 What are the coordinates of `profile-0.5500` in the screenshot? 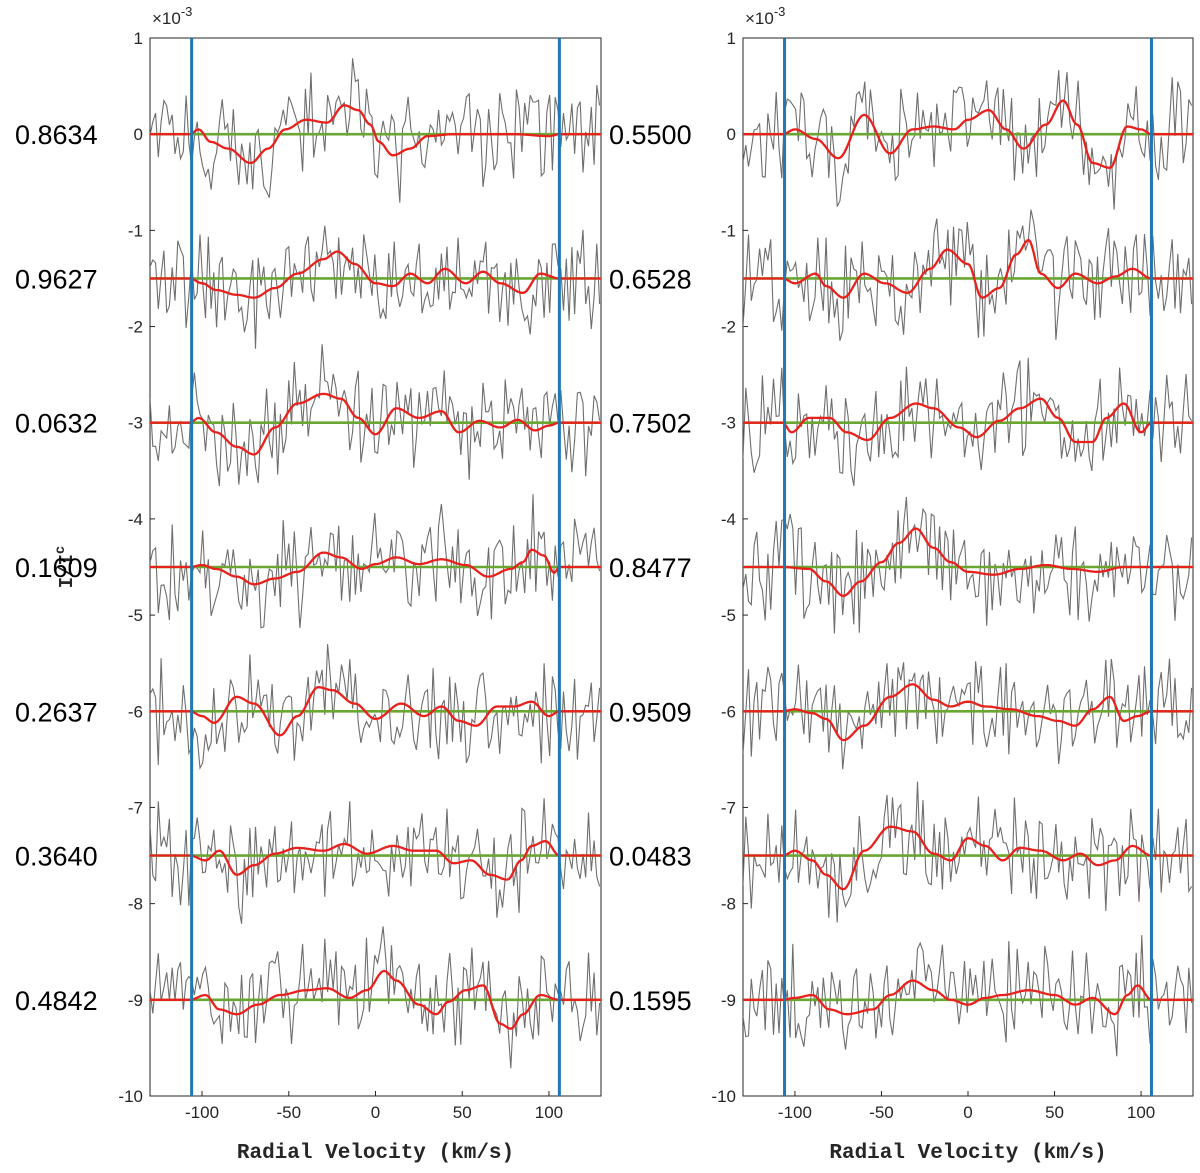 It's located at (968, 140).